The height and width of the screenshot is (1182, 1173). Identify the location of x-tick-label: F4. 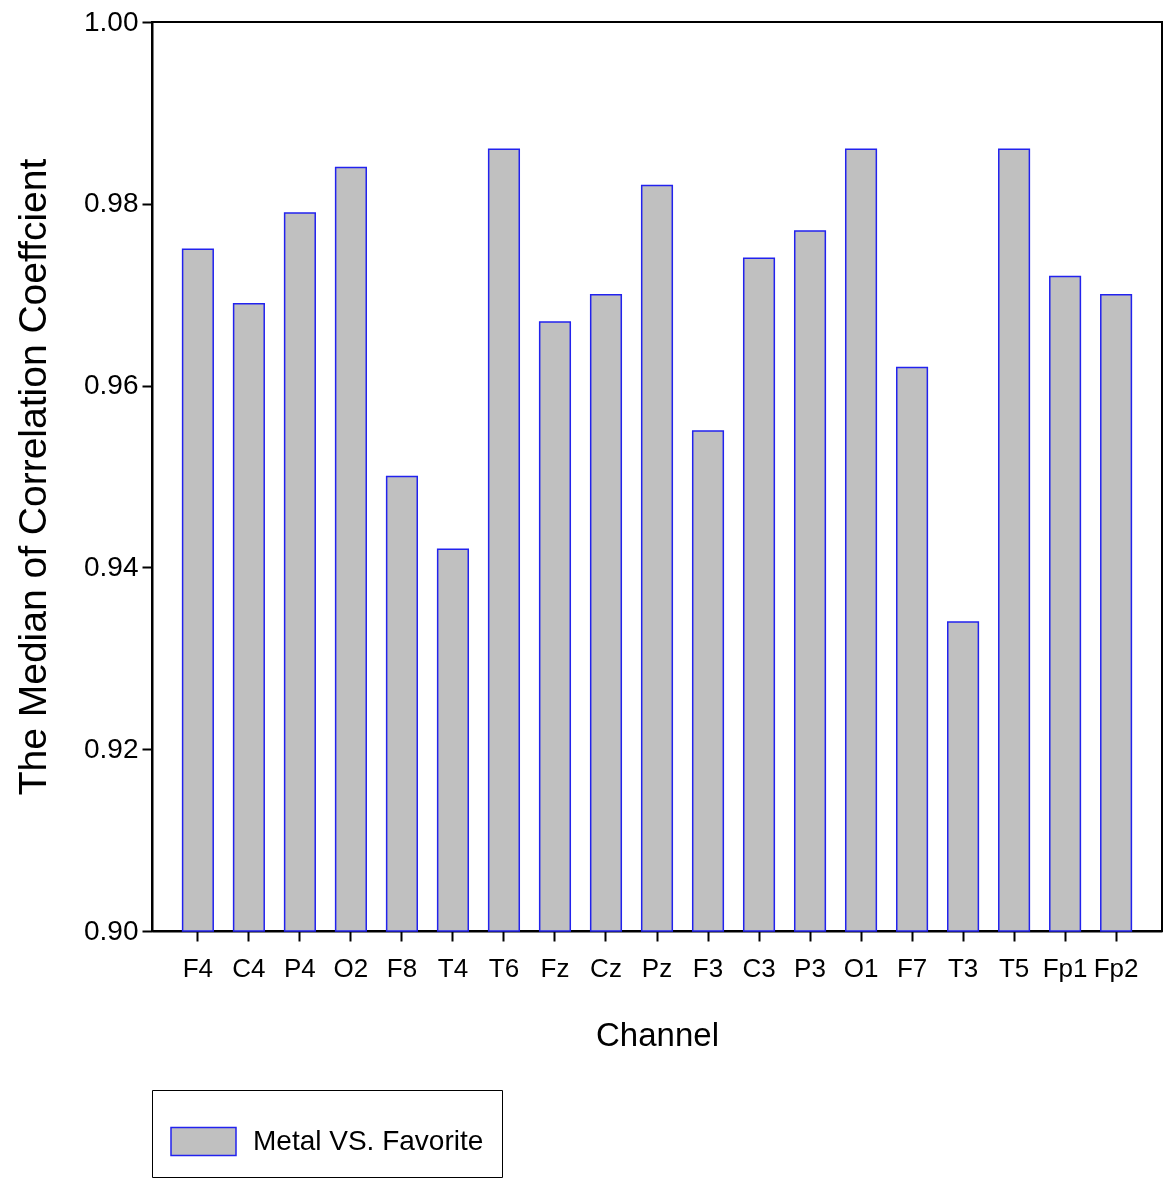
(198, 967).